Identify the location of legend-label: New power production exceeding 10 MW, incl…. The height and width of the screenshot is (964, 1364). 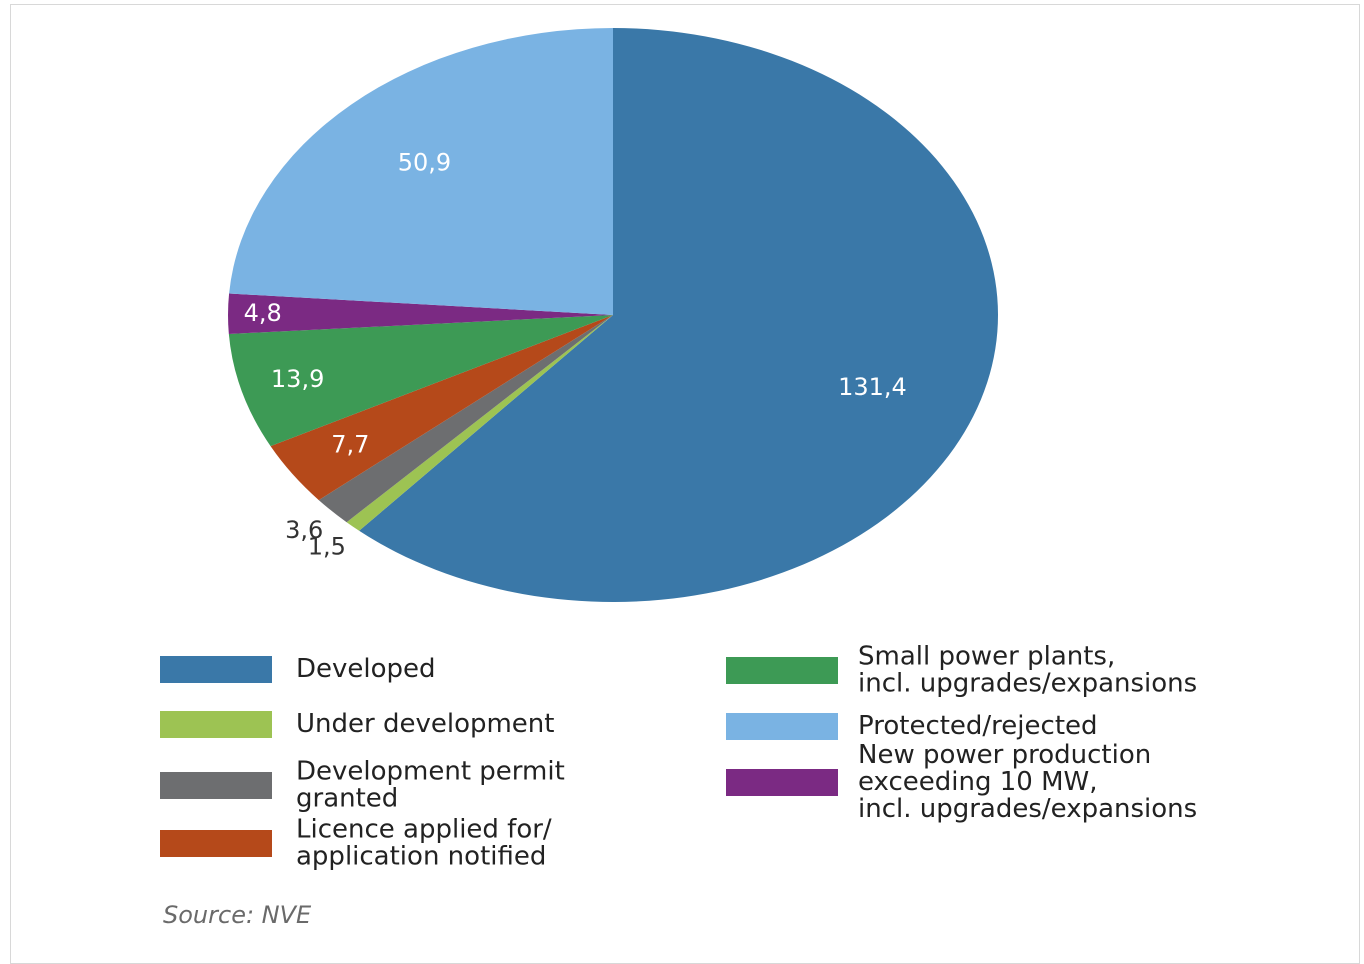
(1027, 782).